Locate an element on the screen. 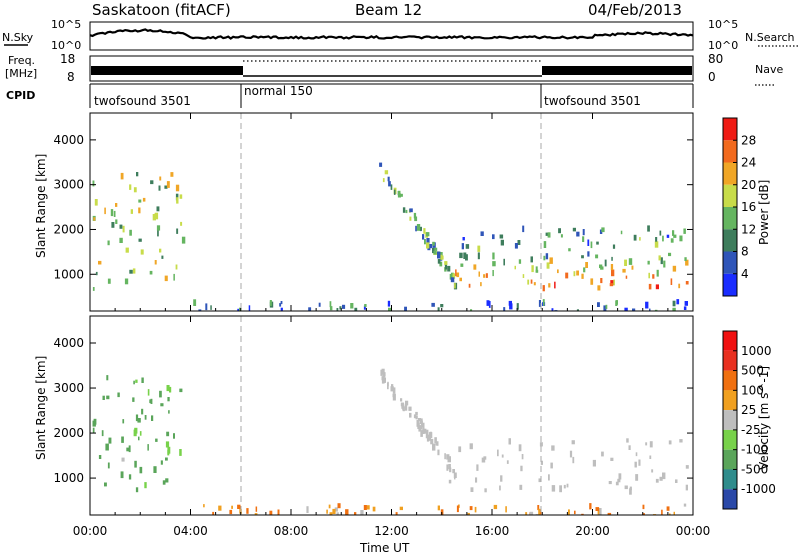 The image size is (800, 554). colorbar-tick-label: 28 is located at coordinates (748, 140).